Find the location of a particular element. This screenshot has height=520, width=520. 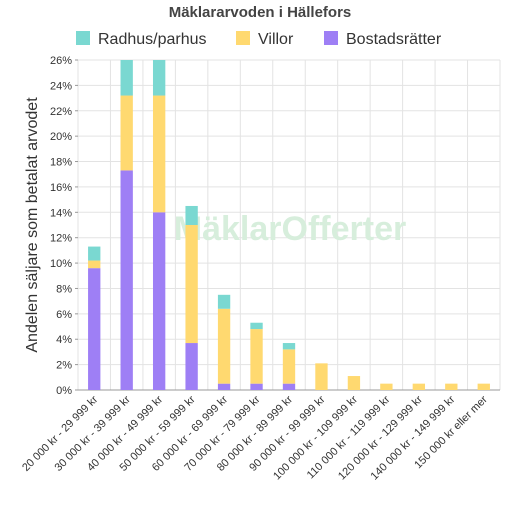

legend-label: Villor is located at coordinates (276, 39).